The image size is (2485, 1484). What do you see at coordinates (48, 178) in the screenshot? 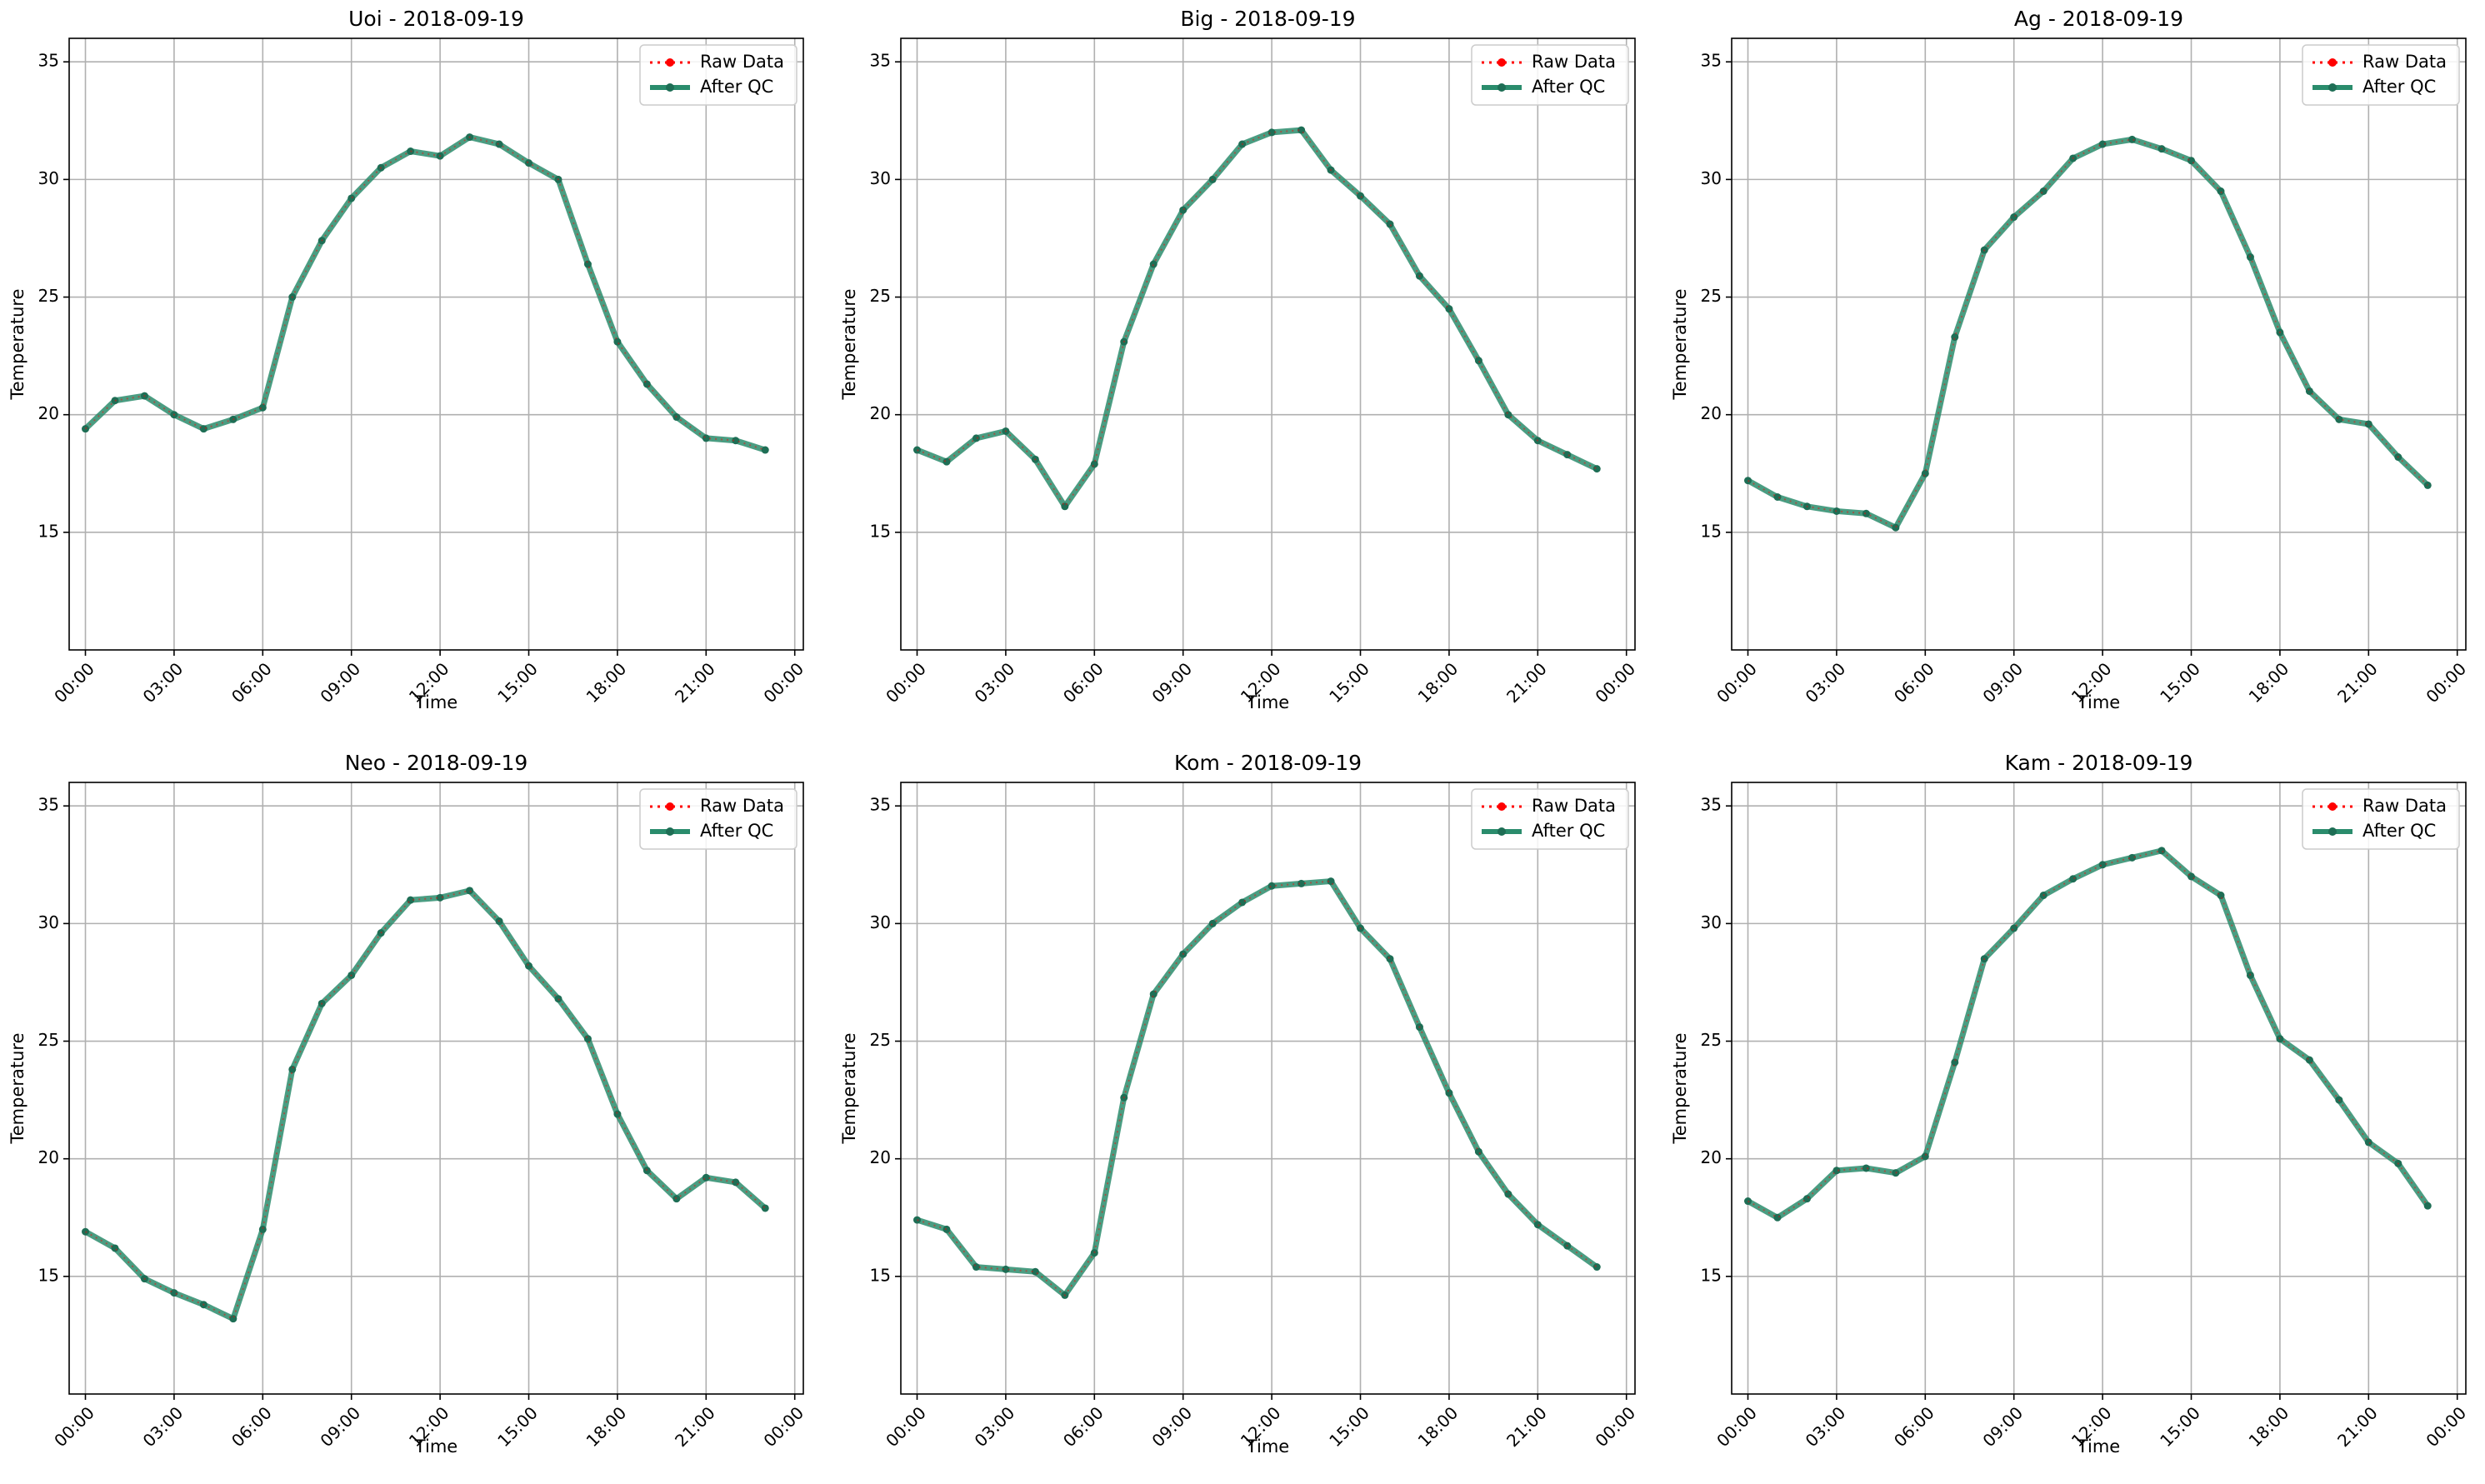
I see `y-tick-label: 30` at bounding box center [48, 178].